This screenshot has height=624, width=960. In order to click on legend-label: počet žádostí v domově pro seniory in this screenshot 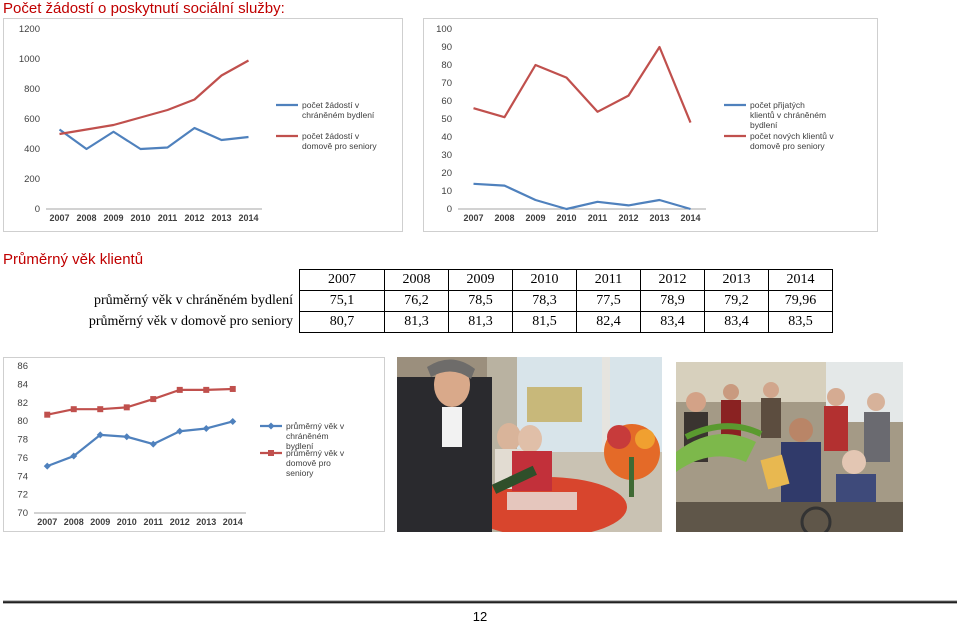, I will do `click(339, 141)`.